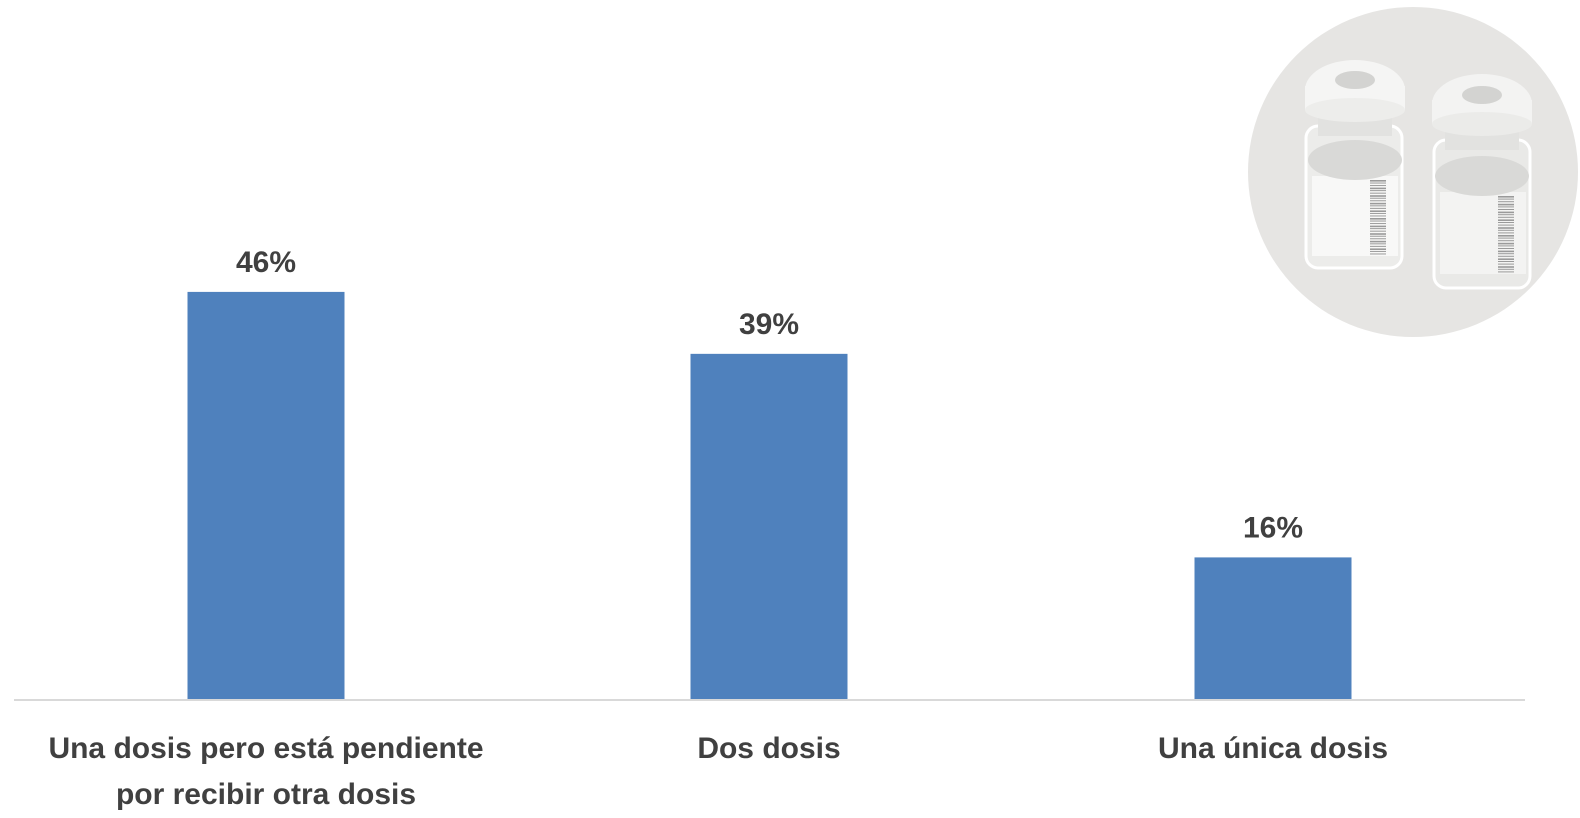  What do you see at coordinates (1273, 527) in the screenshot?
I see `value-label-3: 16%` at bounding box center [1273, 527].